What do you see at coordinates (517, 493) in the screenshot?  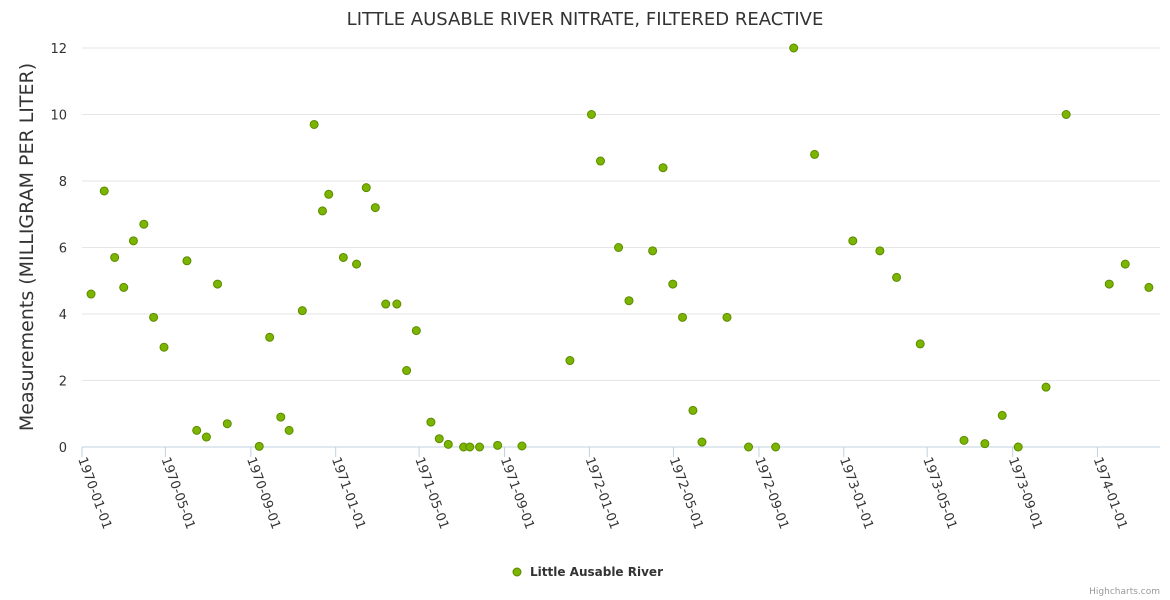 I see `x-tick-label: 1971-09-01` at bounding box center [517, 493].